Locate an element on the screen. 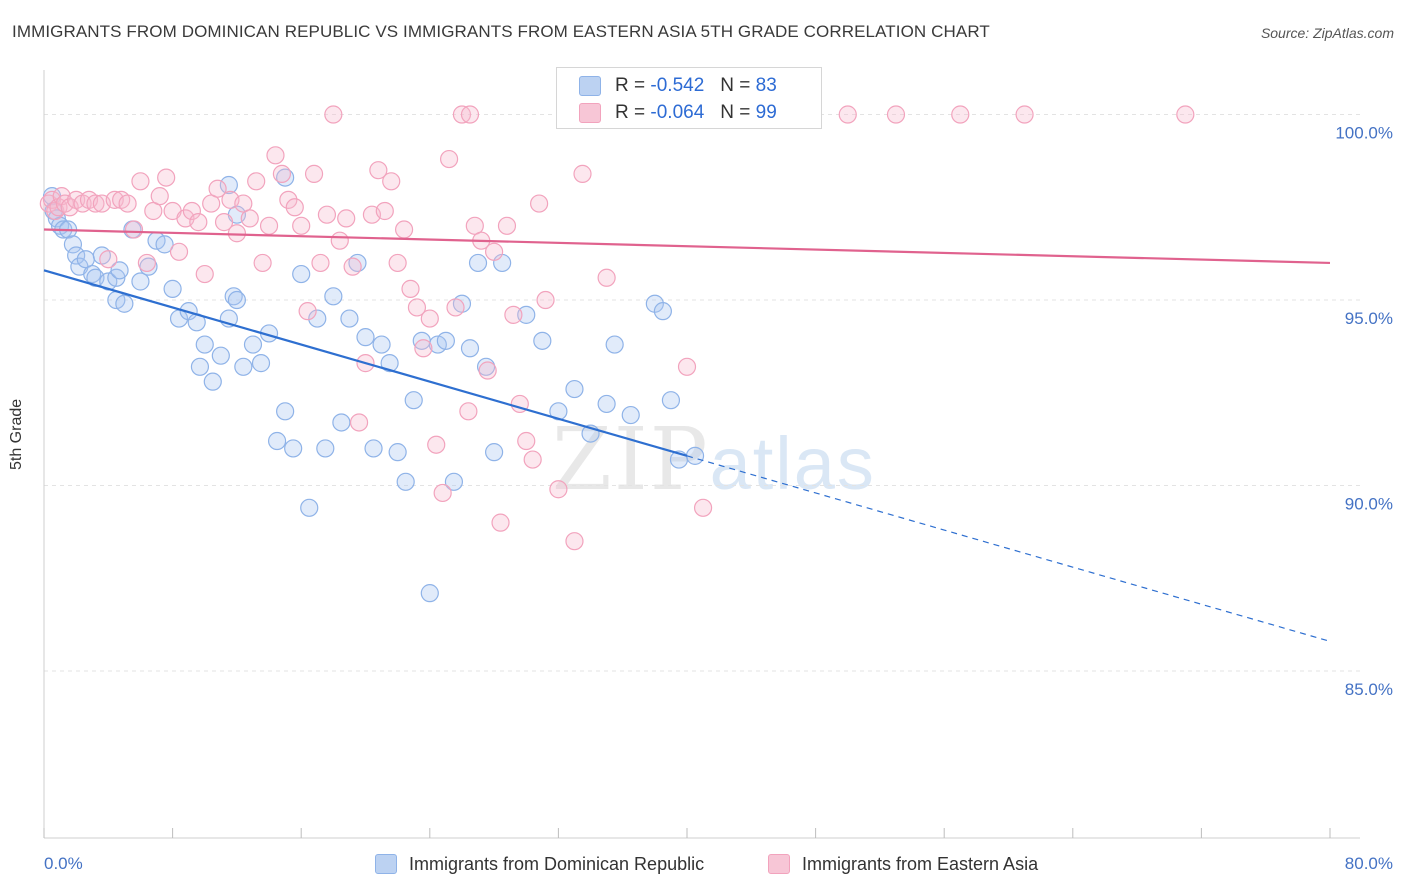 The image size is (1406, 892). y-tick-label: 95.0% is located at coordinates (1369, 318).